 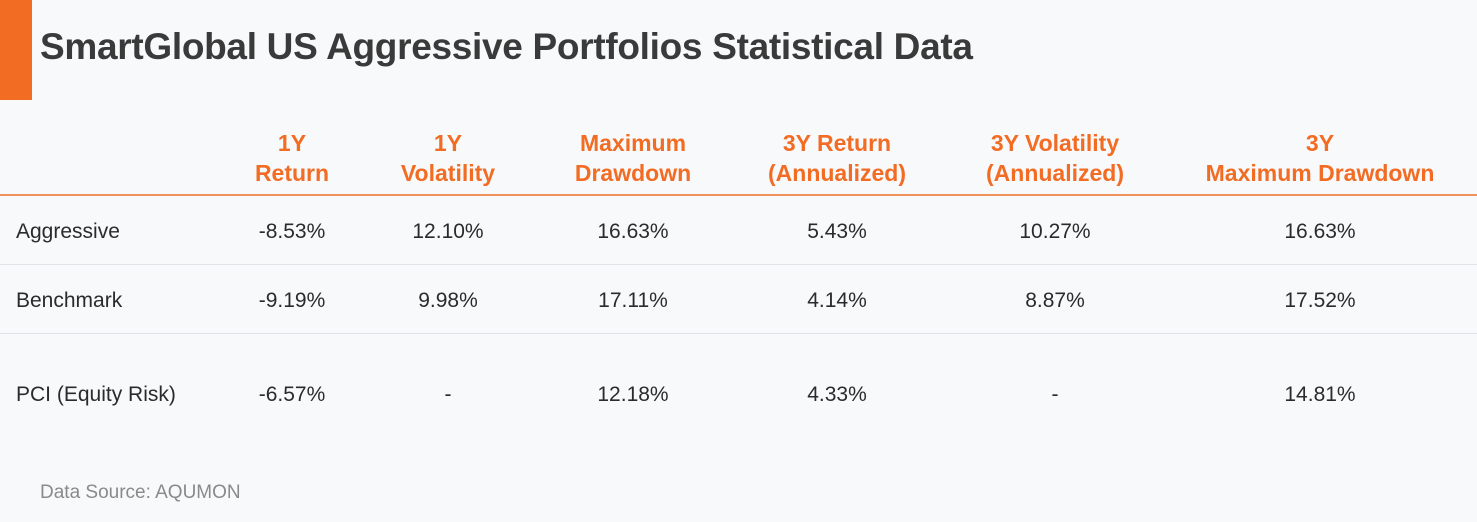 I want to click on table-cell: 14.81%, so click(x=1320, y=394).